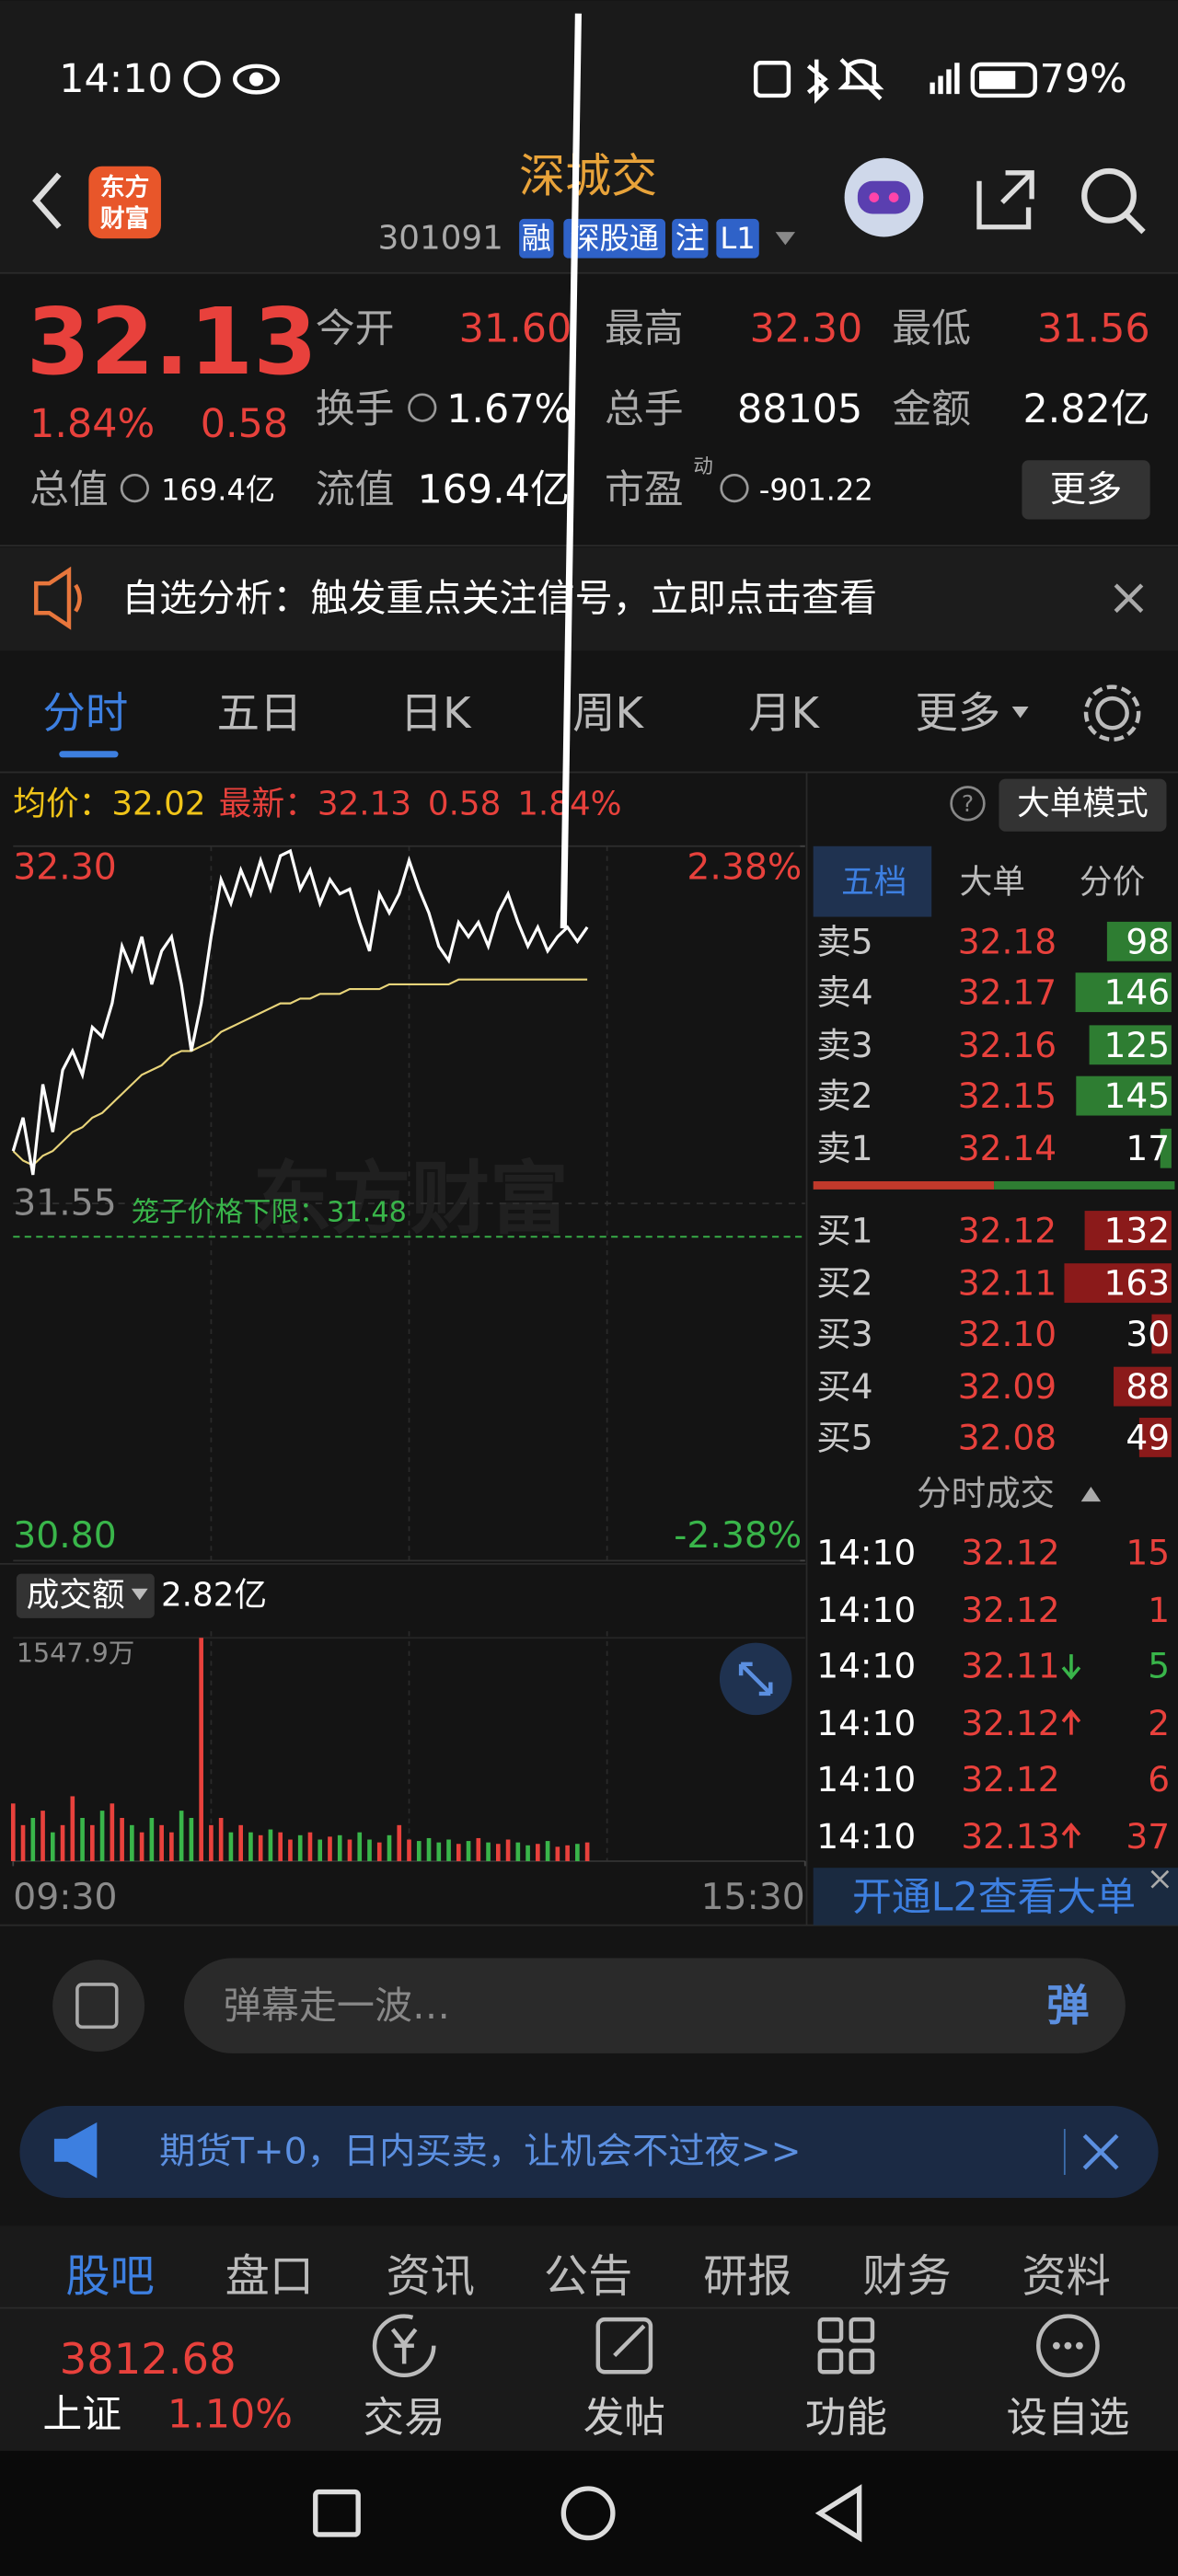  Describe the element at coordinates (784, 713) in the screenshot. I see `chart-tab: 月K` at that location.